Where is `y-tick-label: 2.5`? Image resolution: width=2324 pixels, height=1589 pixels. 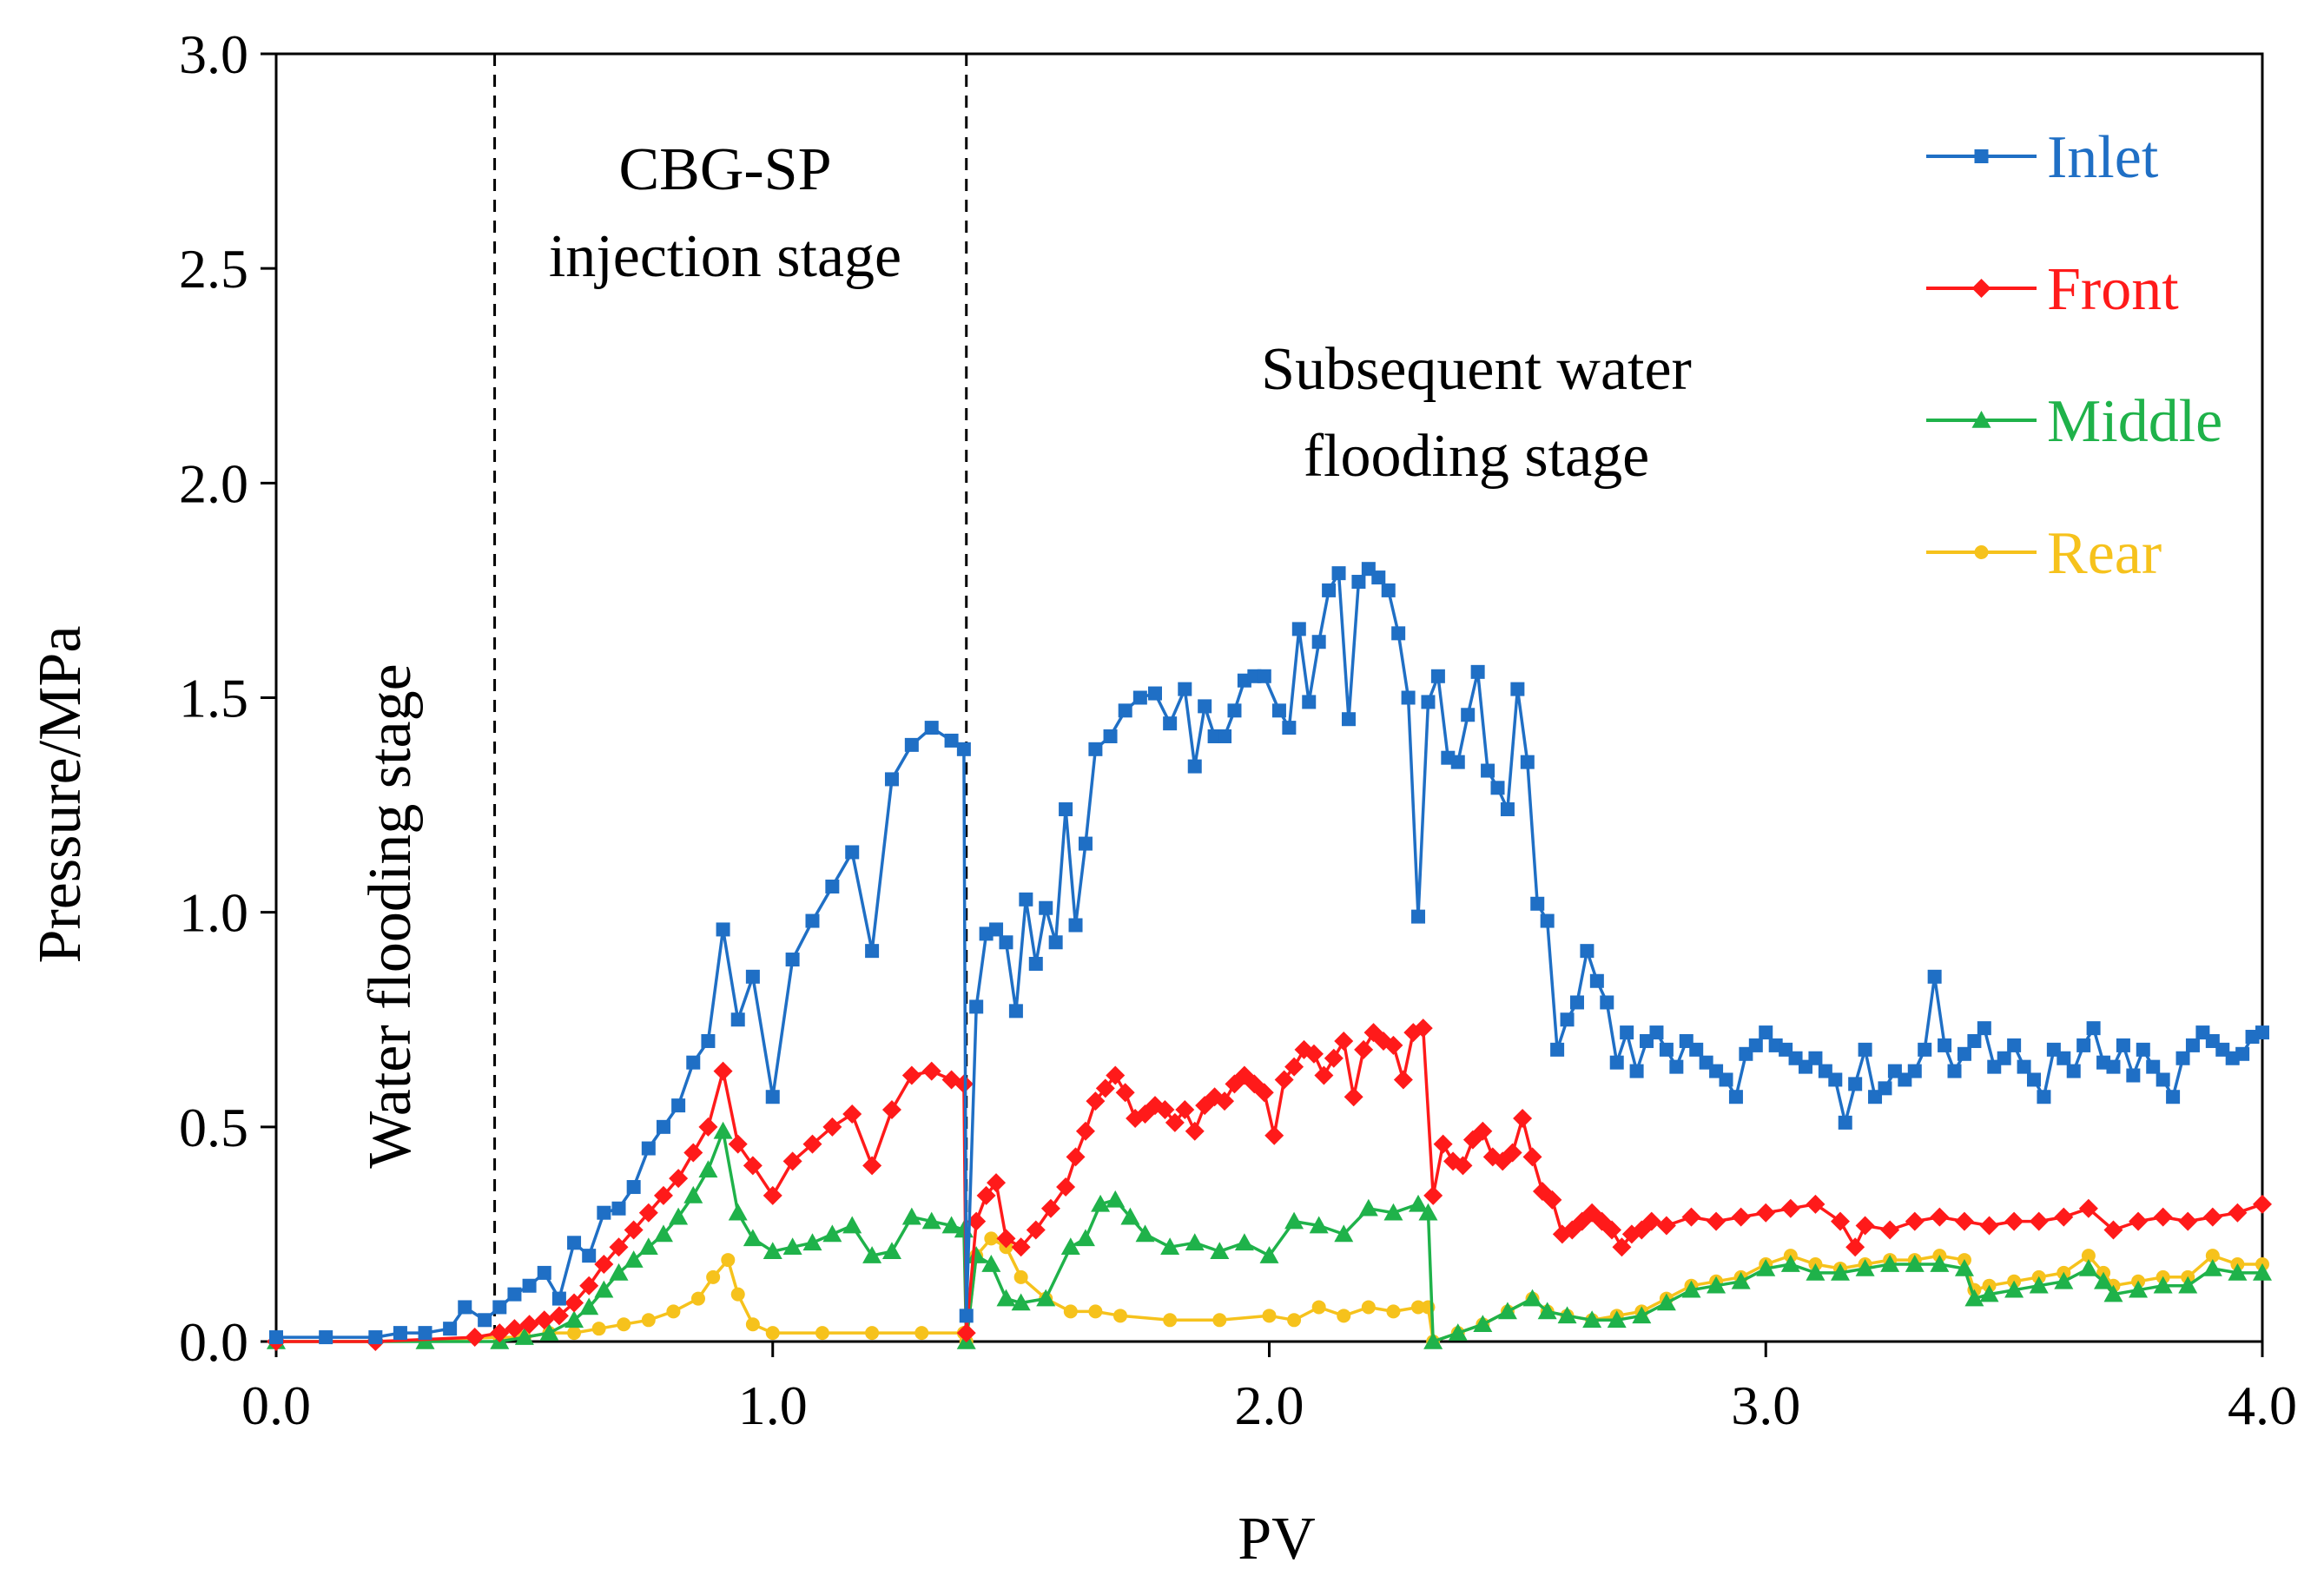 y-tick-label: 2.5 is located at coordinates (213, 269).